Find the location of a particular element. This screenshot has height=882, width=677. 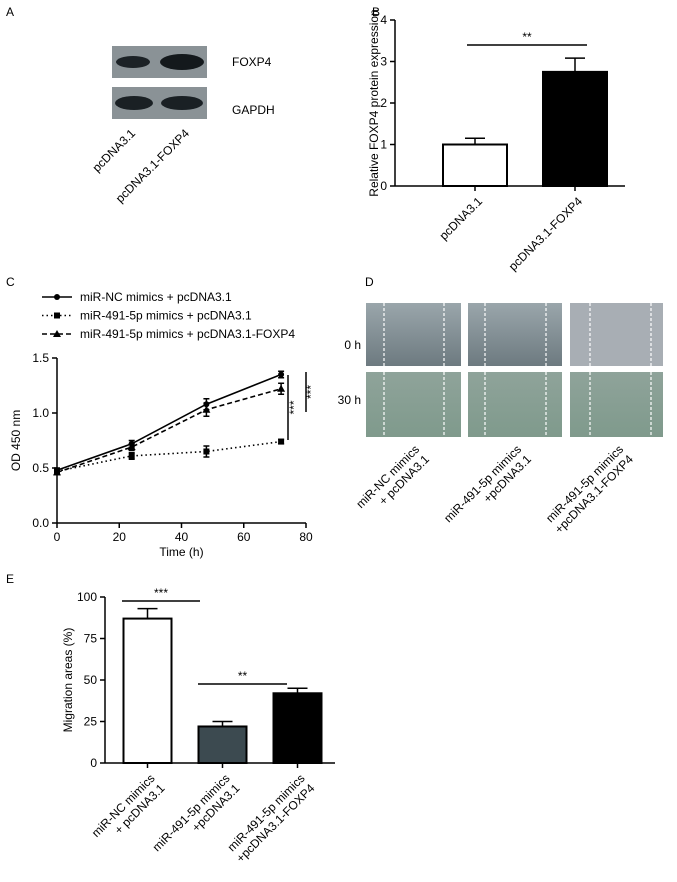

band-label: GAPDH is located at coordinates (253, 110).